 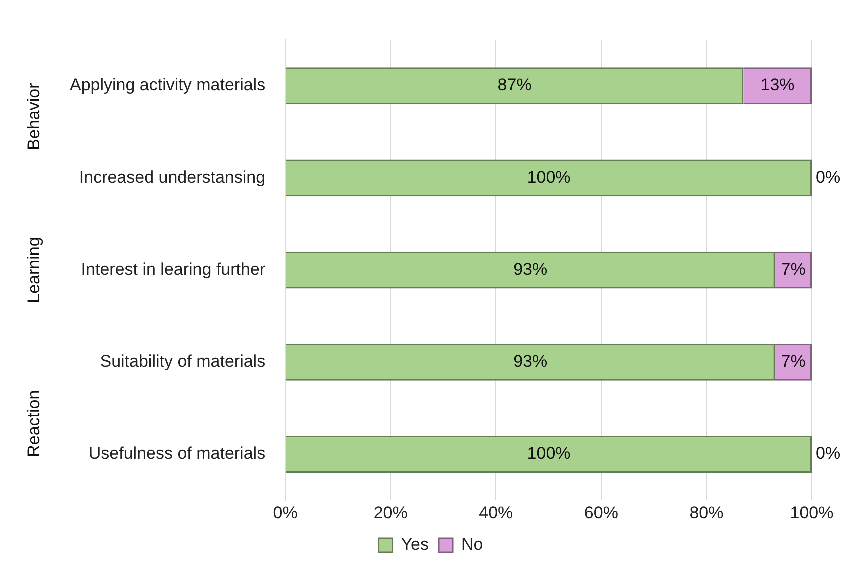 What do you see at coordinates (707, 512) in the screenshot?
I see `x-tick-label: 80%` at bounding box center [707, 512].